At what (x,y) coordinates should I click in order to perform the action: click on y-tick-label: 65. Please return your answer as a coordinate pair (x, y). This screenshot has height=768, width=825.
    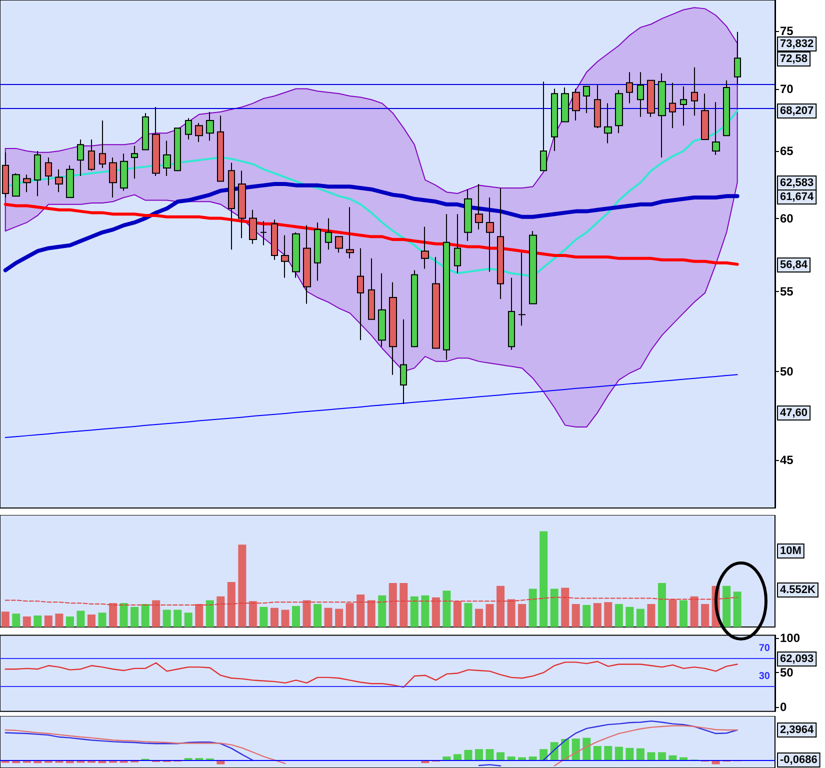
    Looking at the image, I should click on (787, 151).